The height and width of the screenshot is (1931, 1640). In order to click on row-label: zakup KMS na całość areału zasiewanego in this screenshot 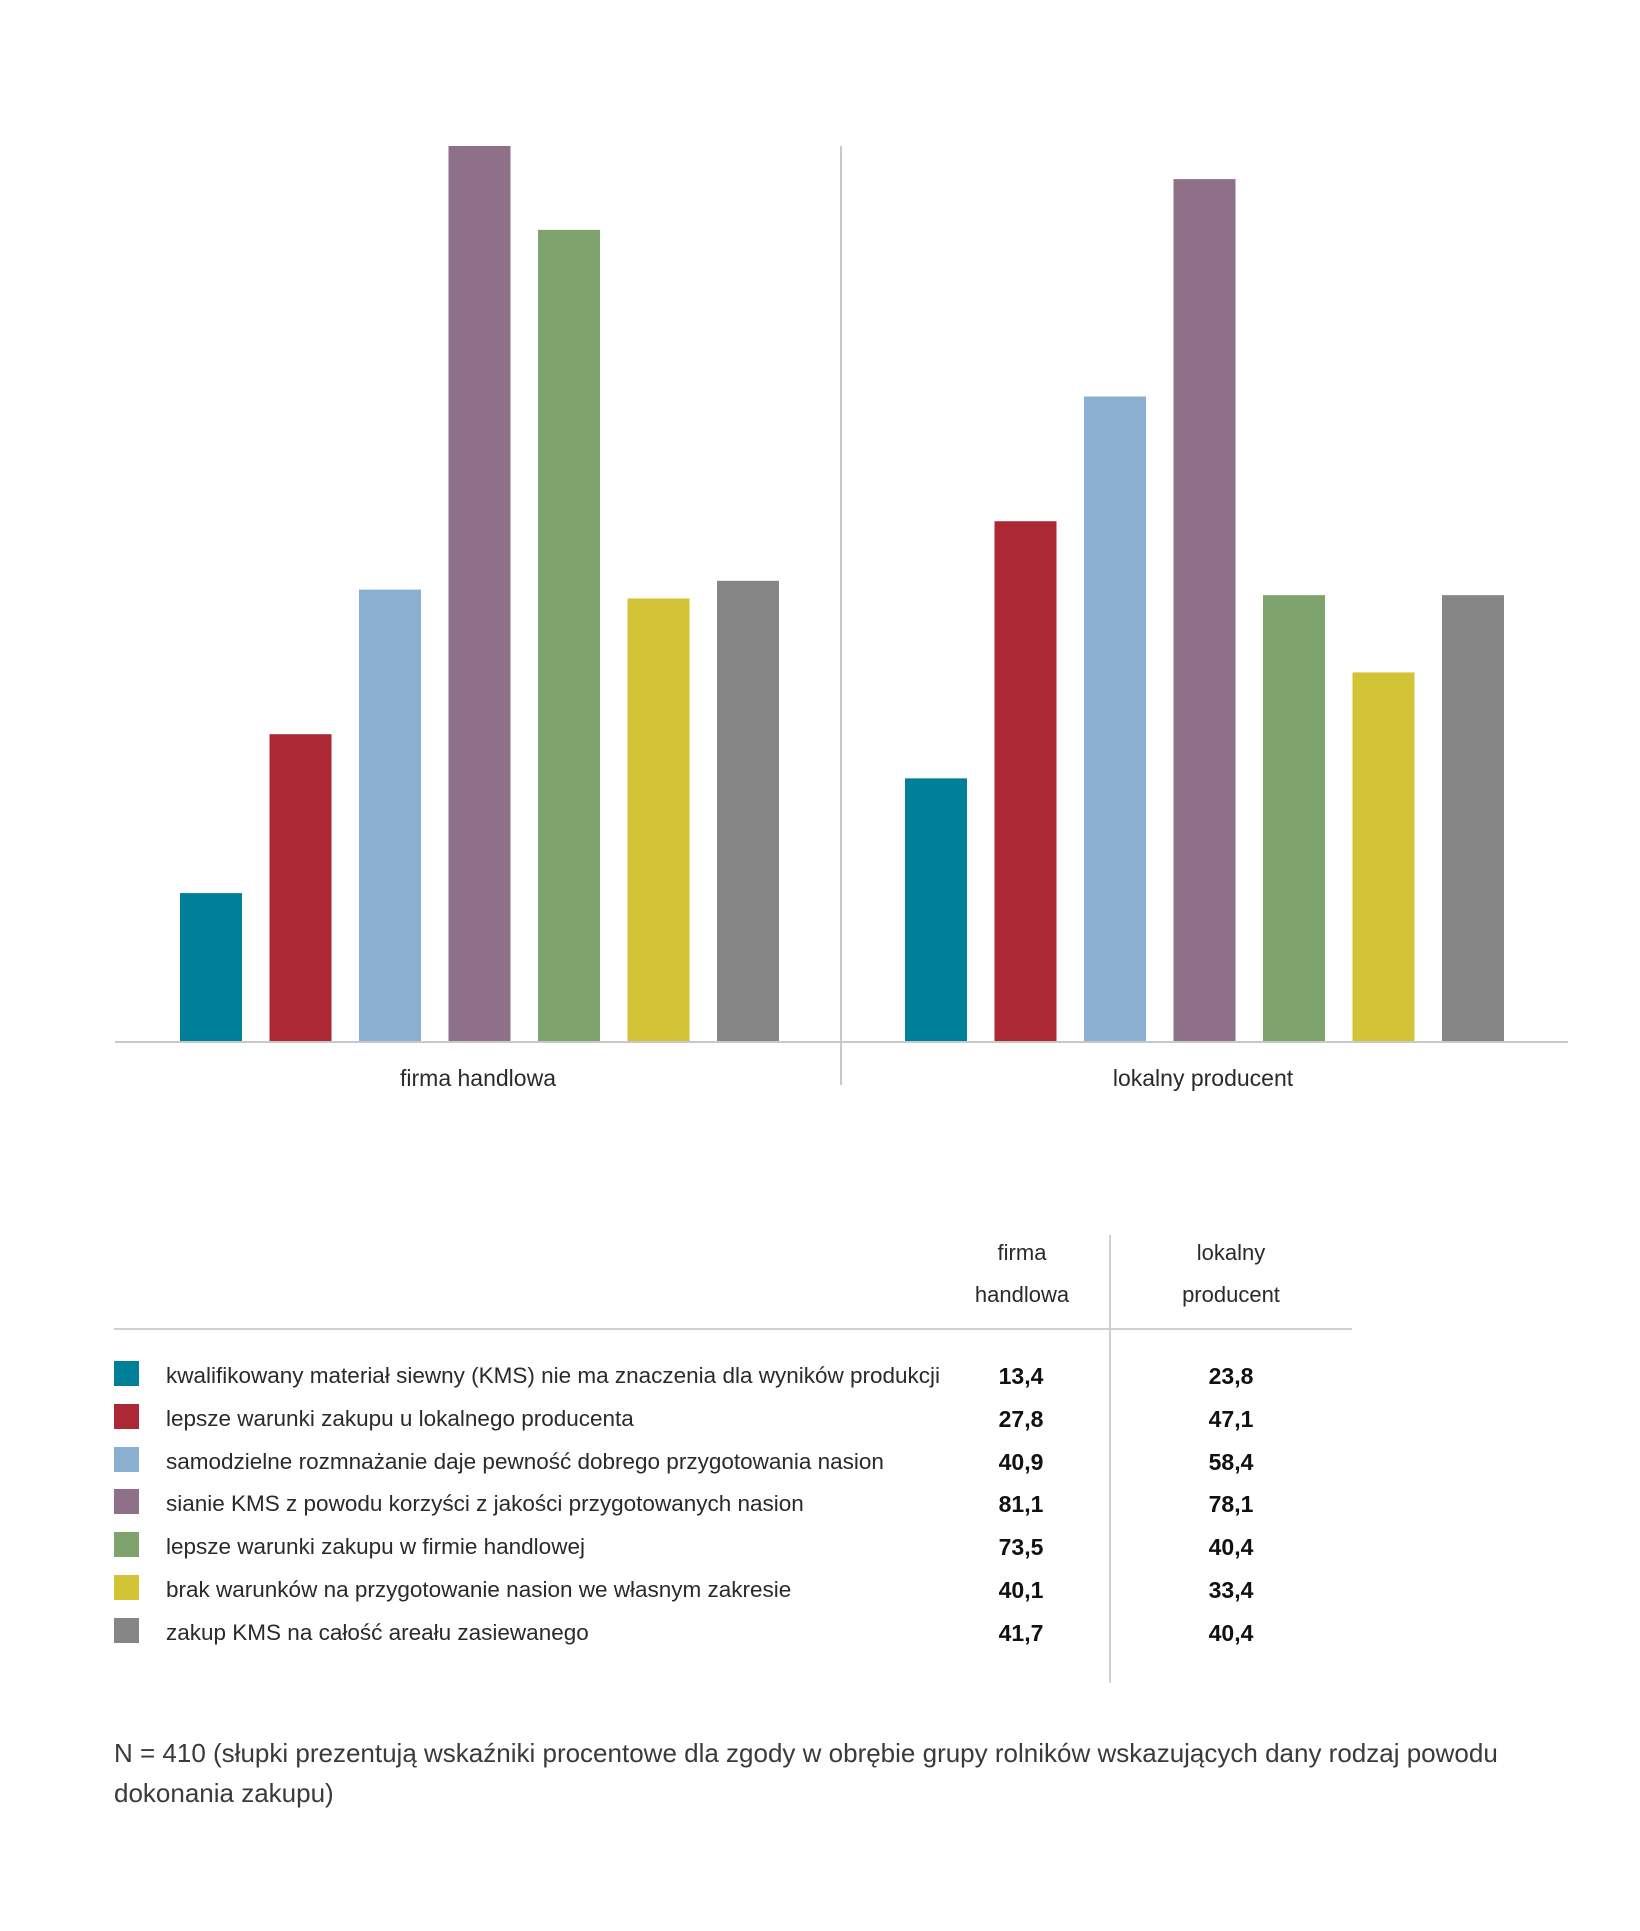, I will do `click(377, 1632)`.